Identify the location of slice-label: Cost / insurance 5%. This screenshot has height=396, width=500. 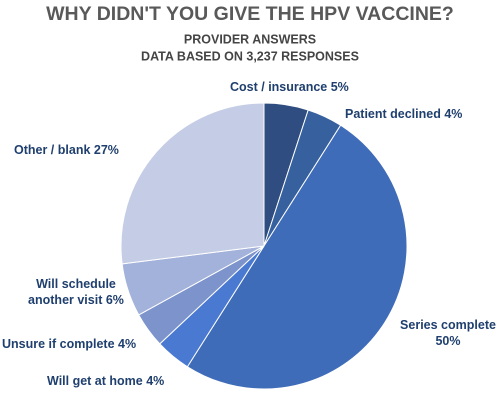
(289, 87).